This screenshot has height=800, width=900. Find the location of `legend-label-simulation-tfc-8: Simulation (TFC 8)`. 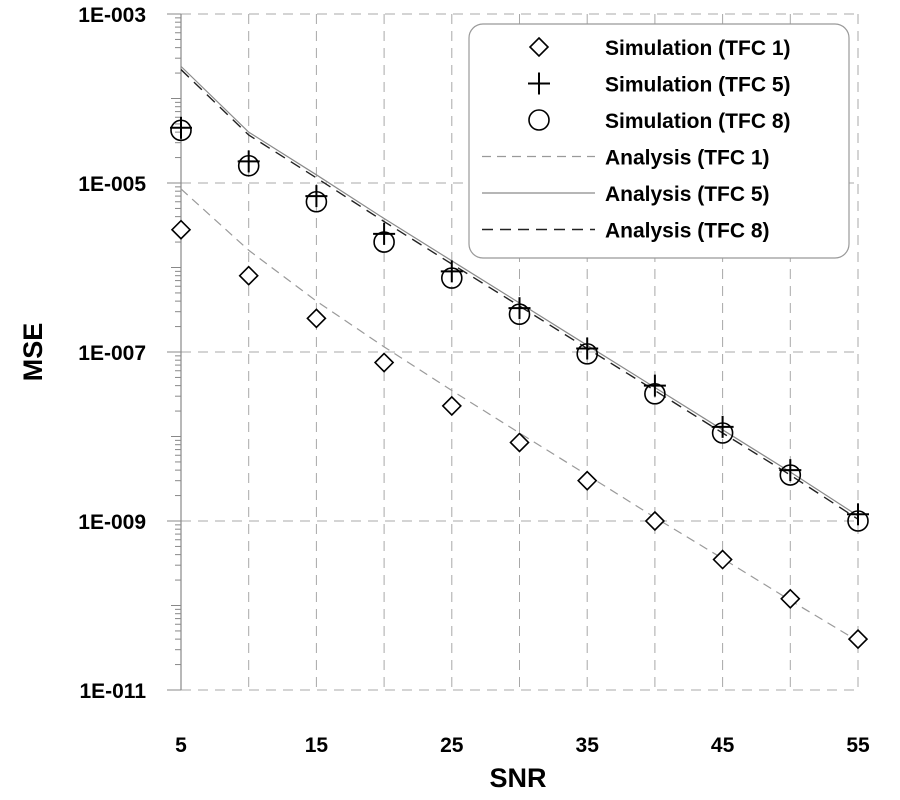

legend-label-simulation-tfc-8: Simulation (TFC 8) is located at coordinates (698, 121).